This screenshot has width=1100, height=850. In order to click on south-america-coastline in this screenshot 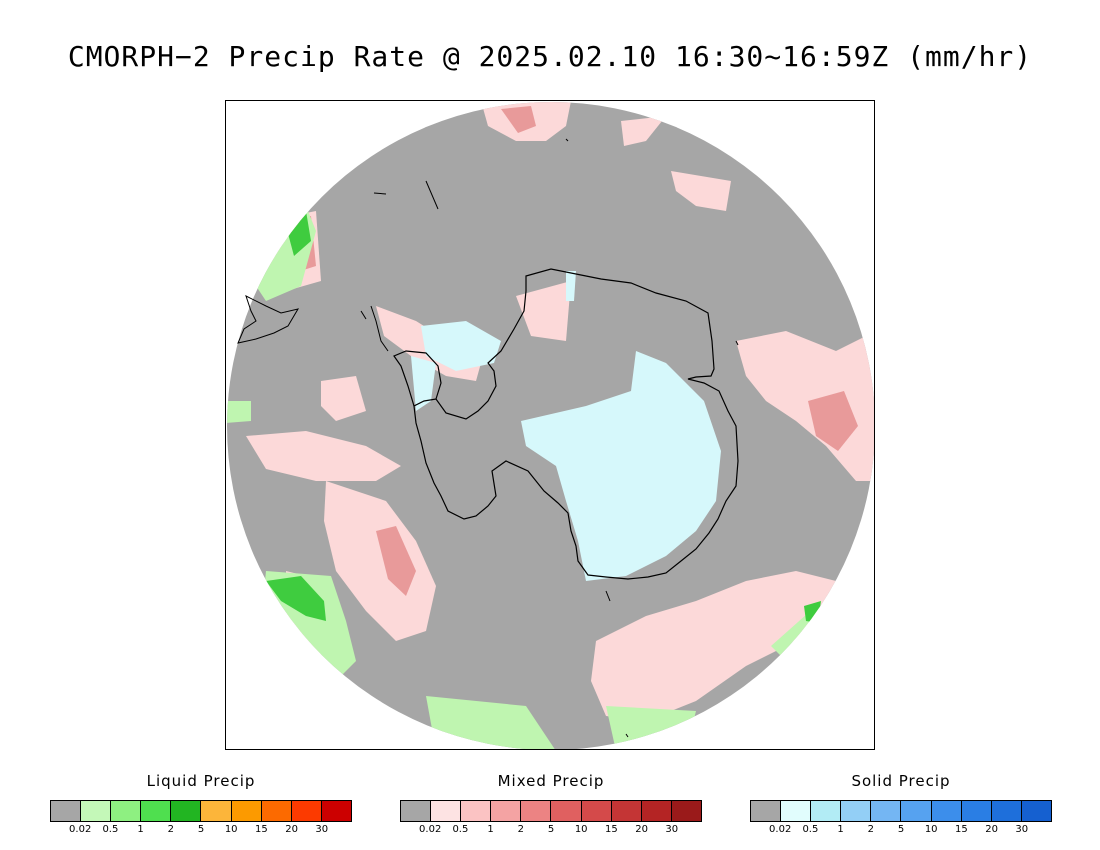, I will do `click(268, 319)`.